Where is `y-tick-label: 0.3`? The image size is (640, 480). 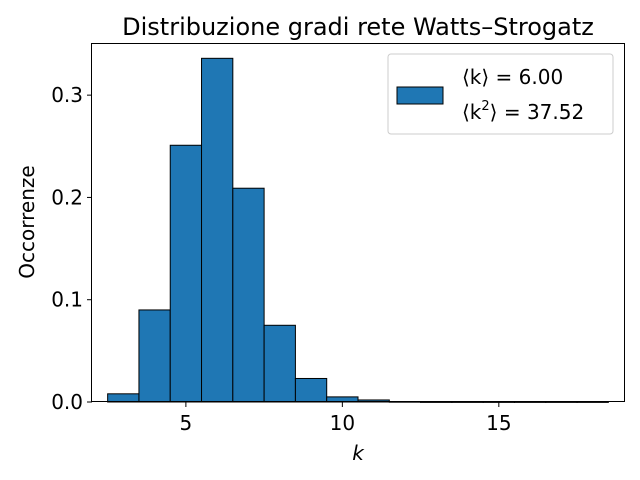
y-tick-label: 0.3 is located at coordinates (67, 95).